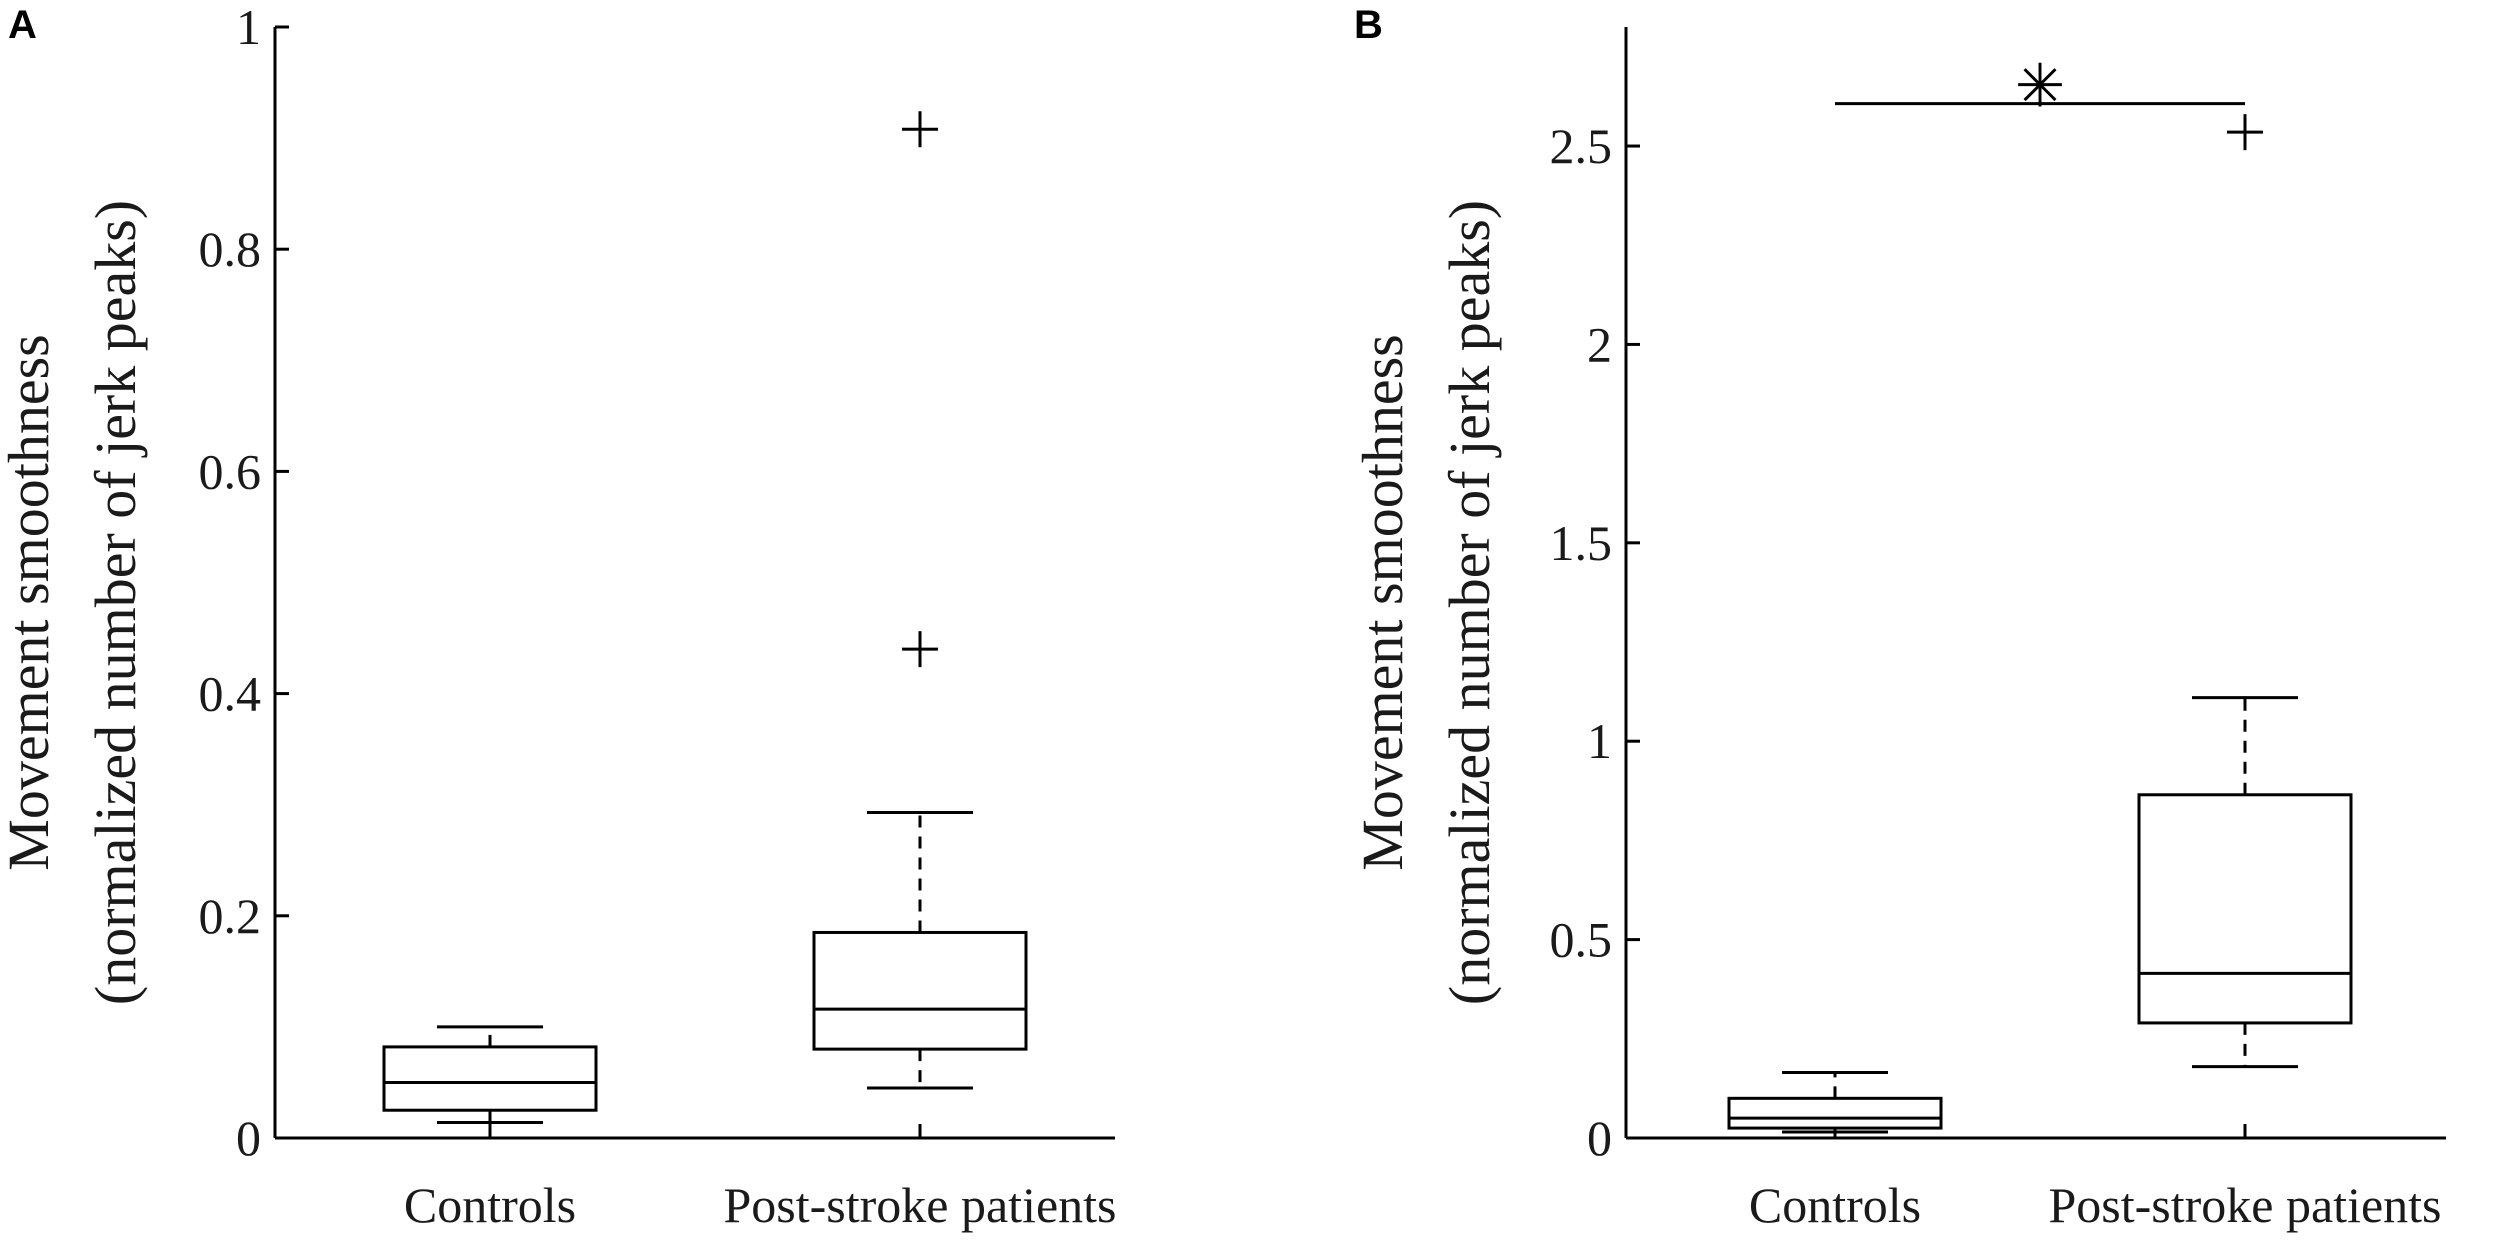  I want to click on panel-label: B, so click(1368, 25).